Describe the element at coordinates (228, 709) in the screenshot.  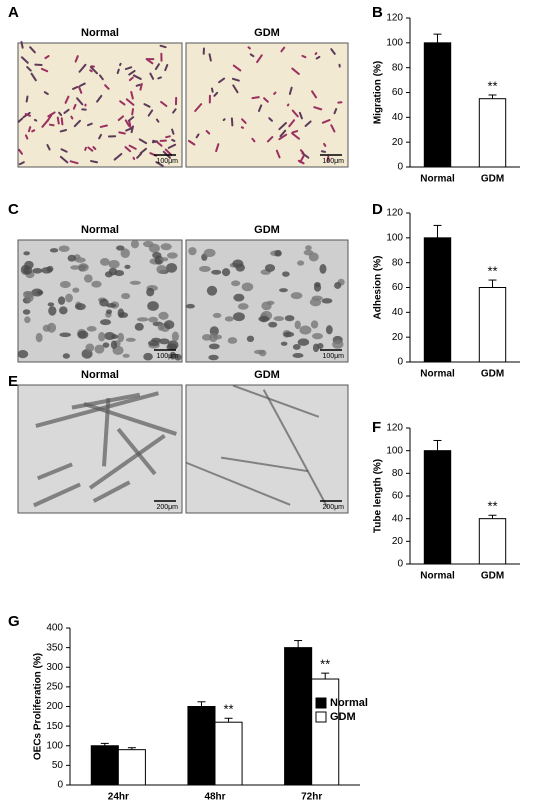
I see `significance: **` at that location.